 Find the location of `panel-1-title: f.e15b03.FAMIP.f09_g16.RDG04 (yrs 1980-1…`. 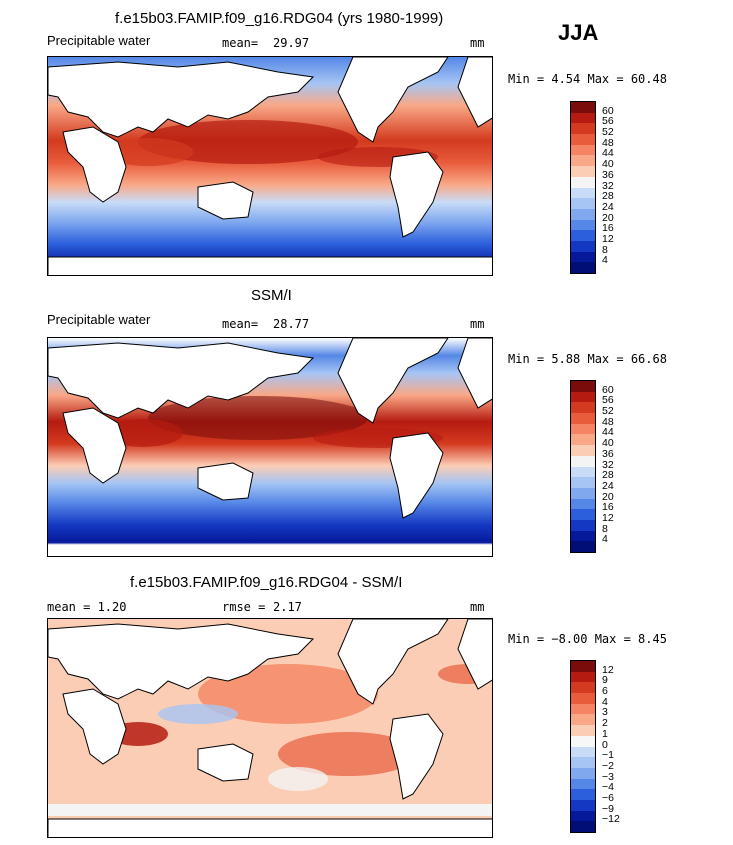

panel-1-title: f.e15b03.FAMIP.f09_g16.RDG04 (yrs 1980-1… is located at coordinates (279, 18).